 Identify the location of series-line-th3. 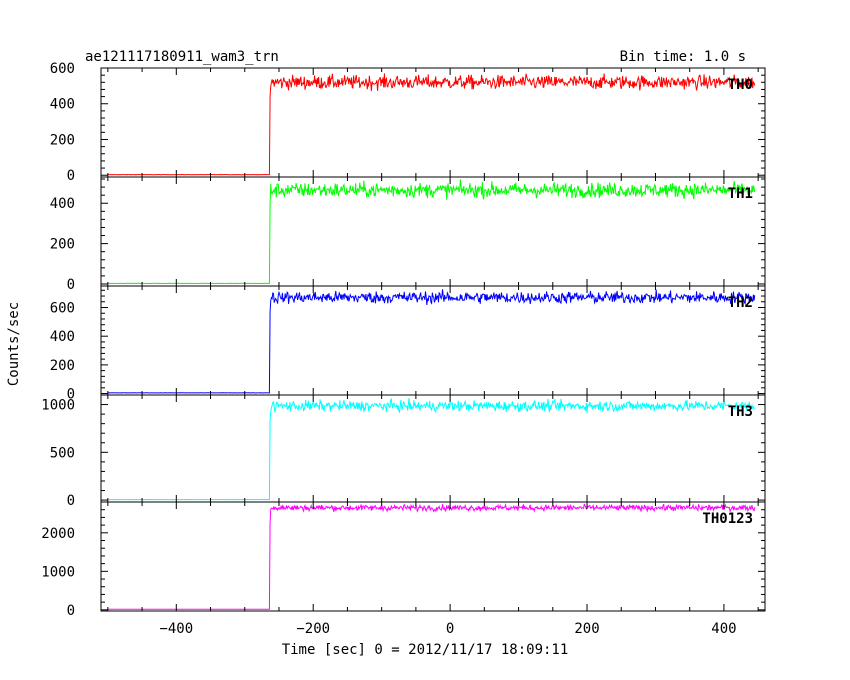
(431, 449).